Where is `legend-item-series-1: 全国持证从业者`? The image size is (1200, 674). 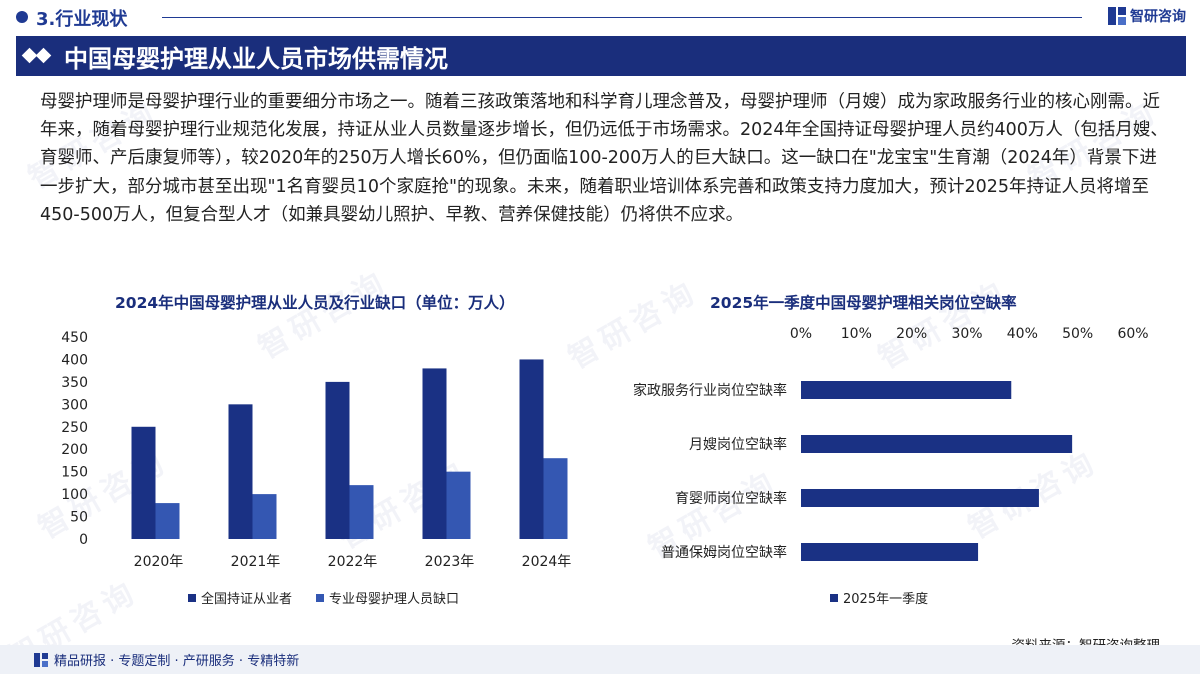
legend-item-series-1: 全国持证从业者 is located at coordinates (240, 597).